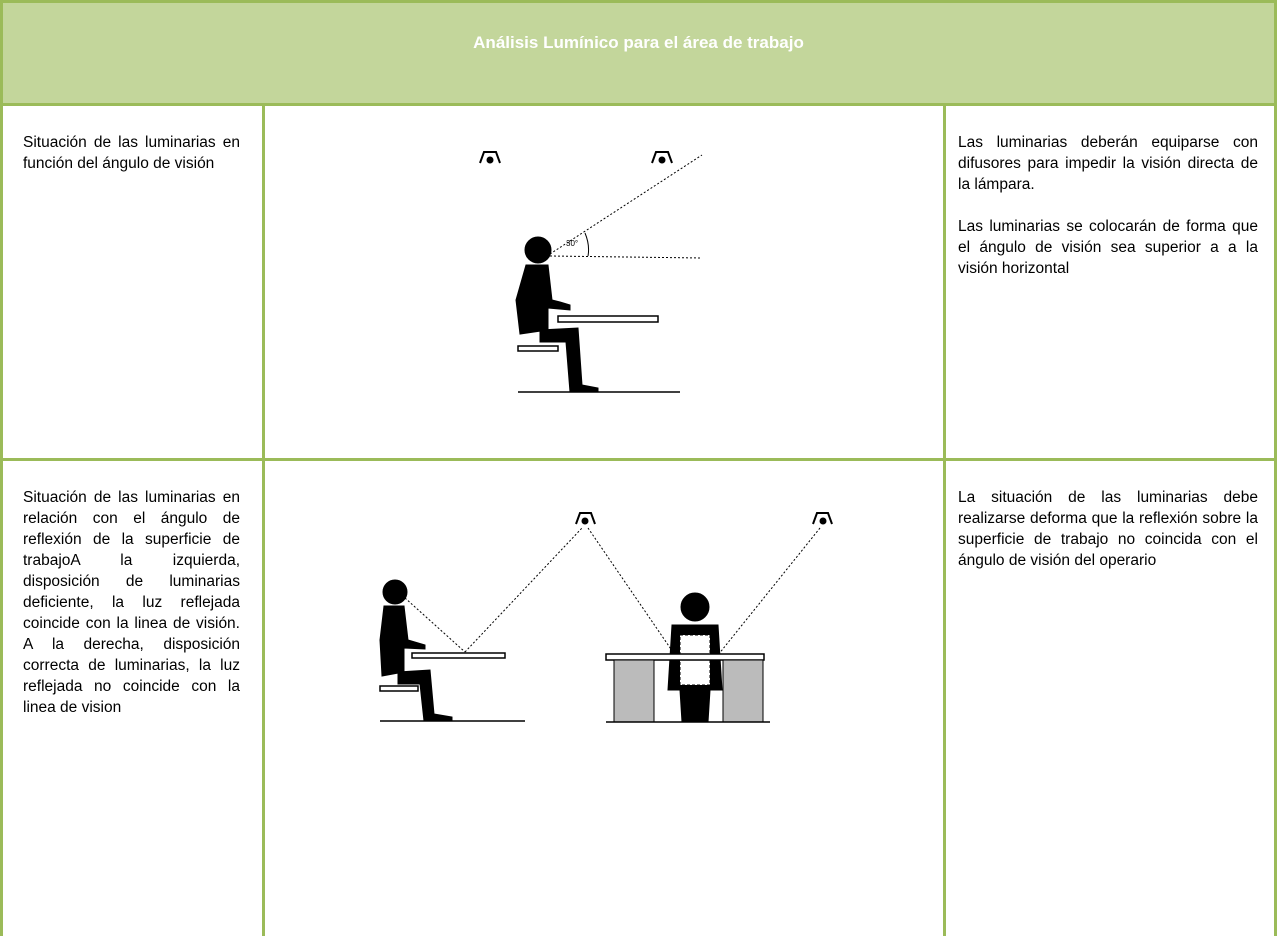 Image resolution: width=1277 pixels, height=936 pixels. What do you see at coordinates (591, 272) in the screenshot?
I see `figure-viewing-angle: 30°` at bounding box center [591, 272].